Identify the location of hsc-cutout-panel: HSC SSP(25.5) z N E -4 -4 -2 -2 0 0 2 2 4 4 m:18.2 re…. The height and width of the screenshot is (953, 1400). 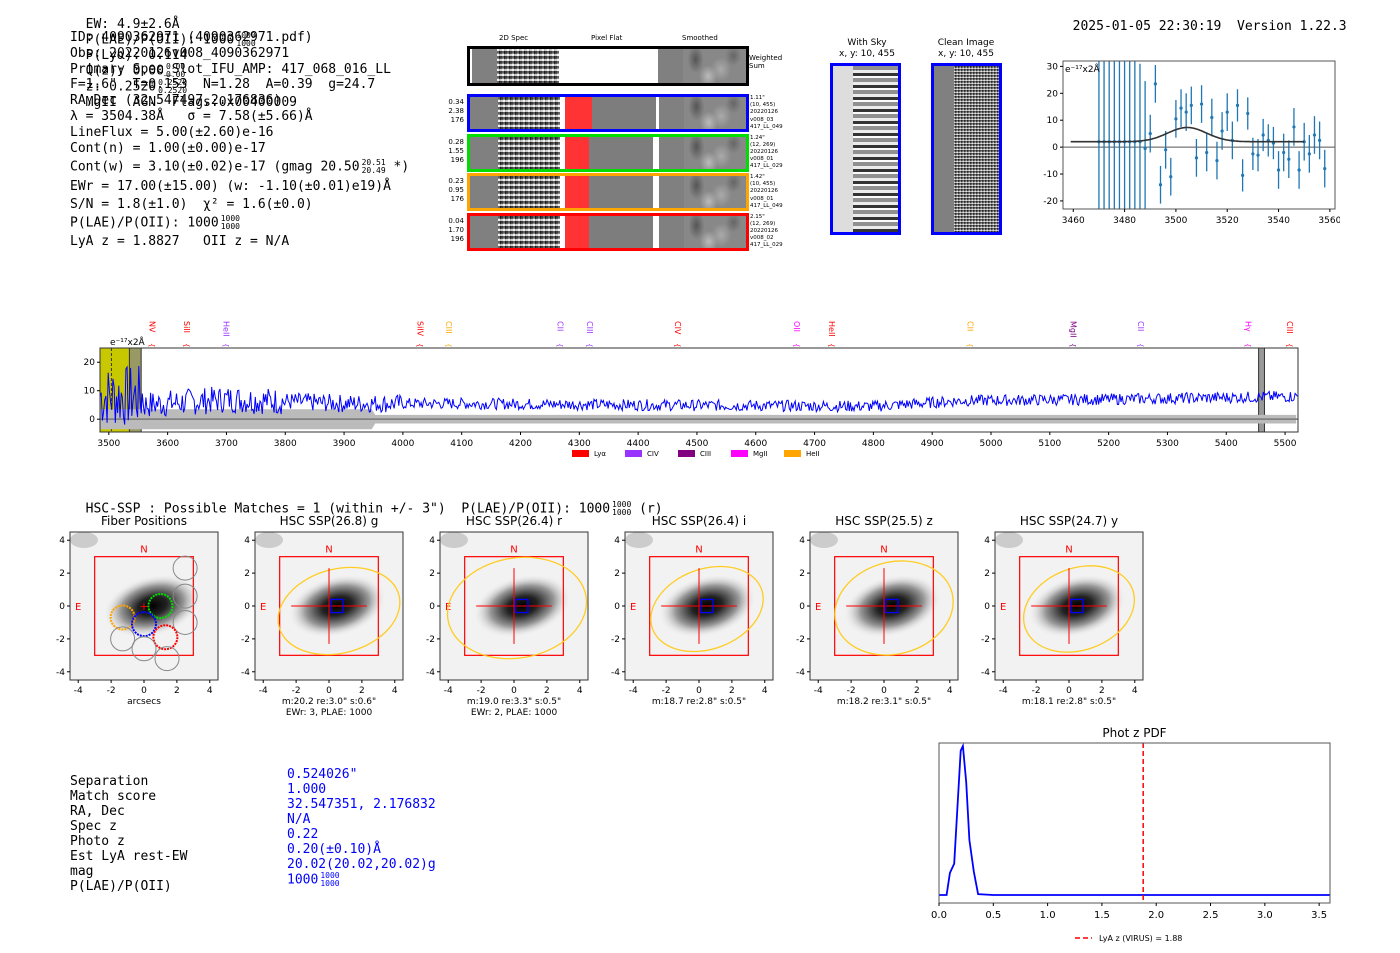
(880, 619).